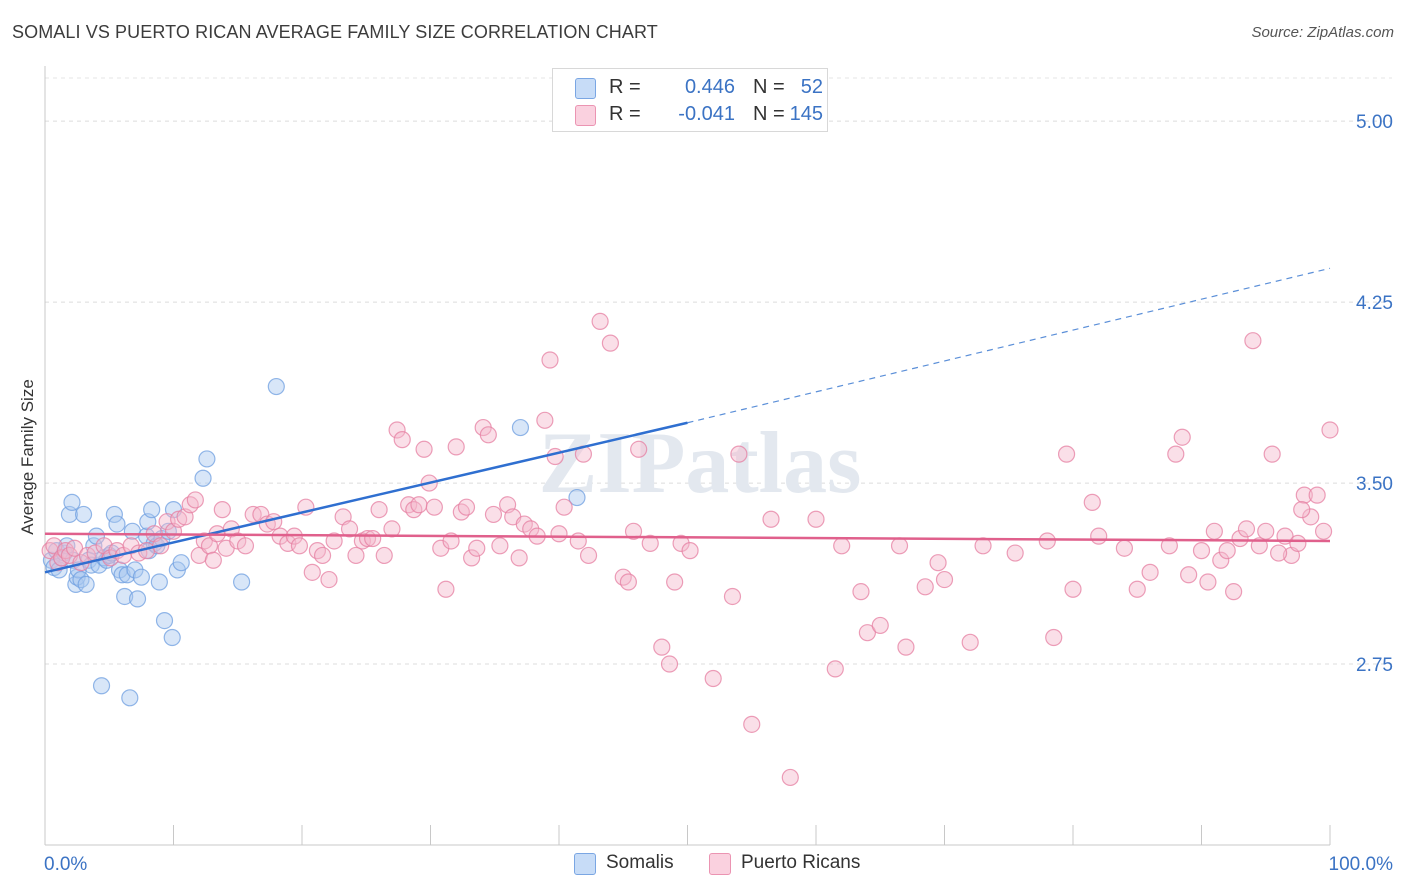 This screenshot has width=1406, height=892. I want to click on legend-swatch-somalis, so click(585, 88).